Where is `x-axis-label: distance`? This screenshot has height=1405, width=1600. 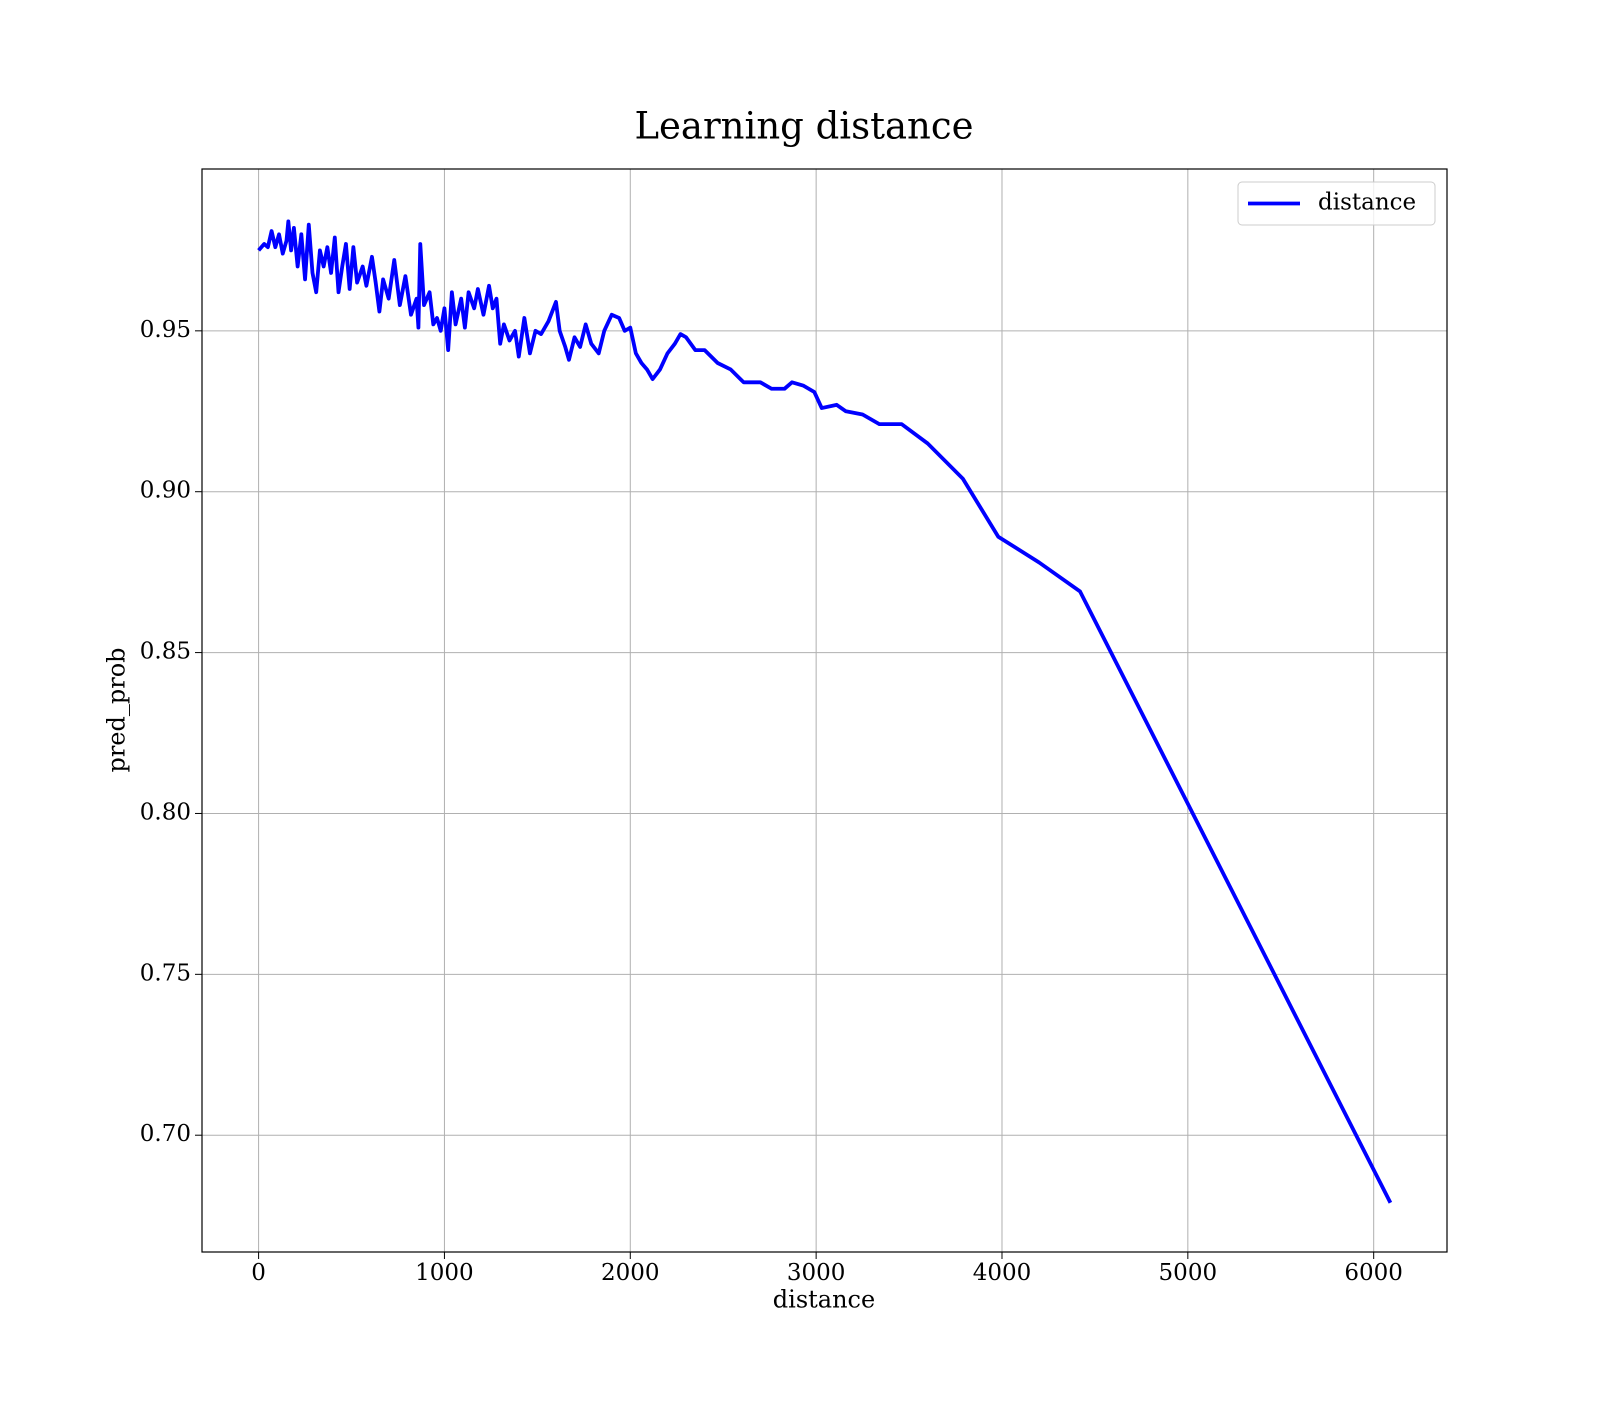 x-axis-label: distance is located at coordinates (824, 1300).